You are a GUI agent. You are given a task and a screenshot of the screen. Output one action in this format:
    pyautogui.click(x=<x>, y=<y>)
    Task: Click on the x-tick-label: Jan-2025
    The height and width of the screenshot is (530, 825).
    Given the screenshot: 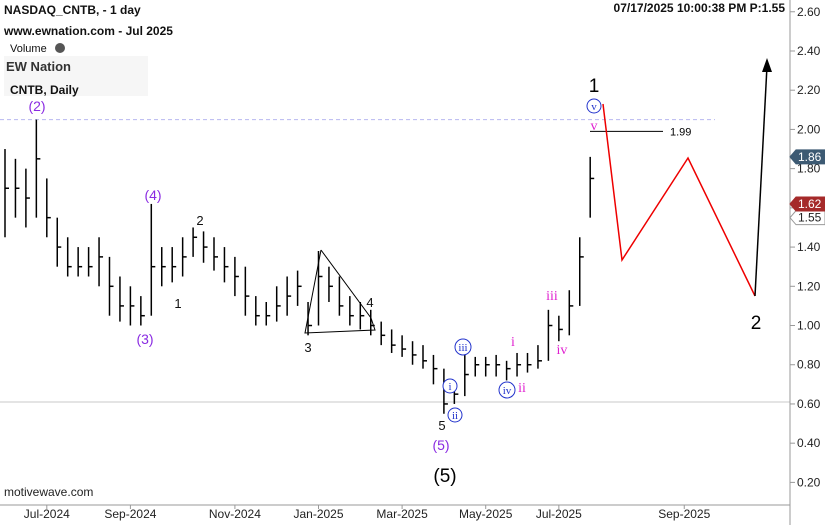 What is the action you would take?
    pyautogui.click(x=318, y=514)
    